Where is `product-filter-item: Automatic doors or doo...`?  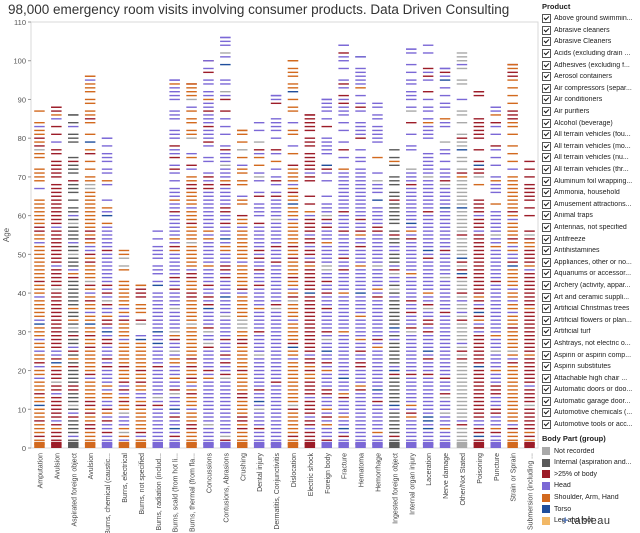 product-filter-item: Automatic doors or doo... is located at coordinates (590, 390).